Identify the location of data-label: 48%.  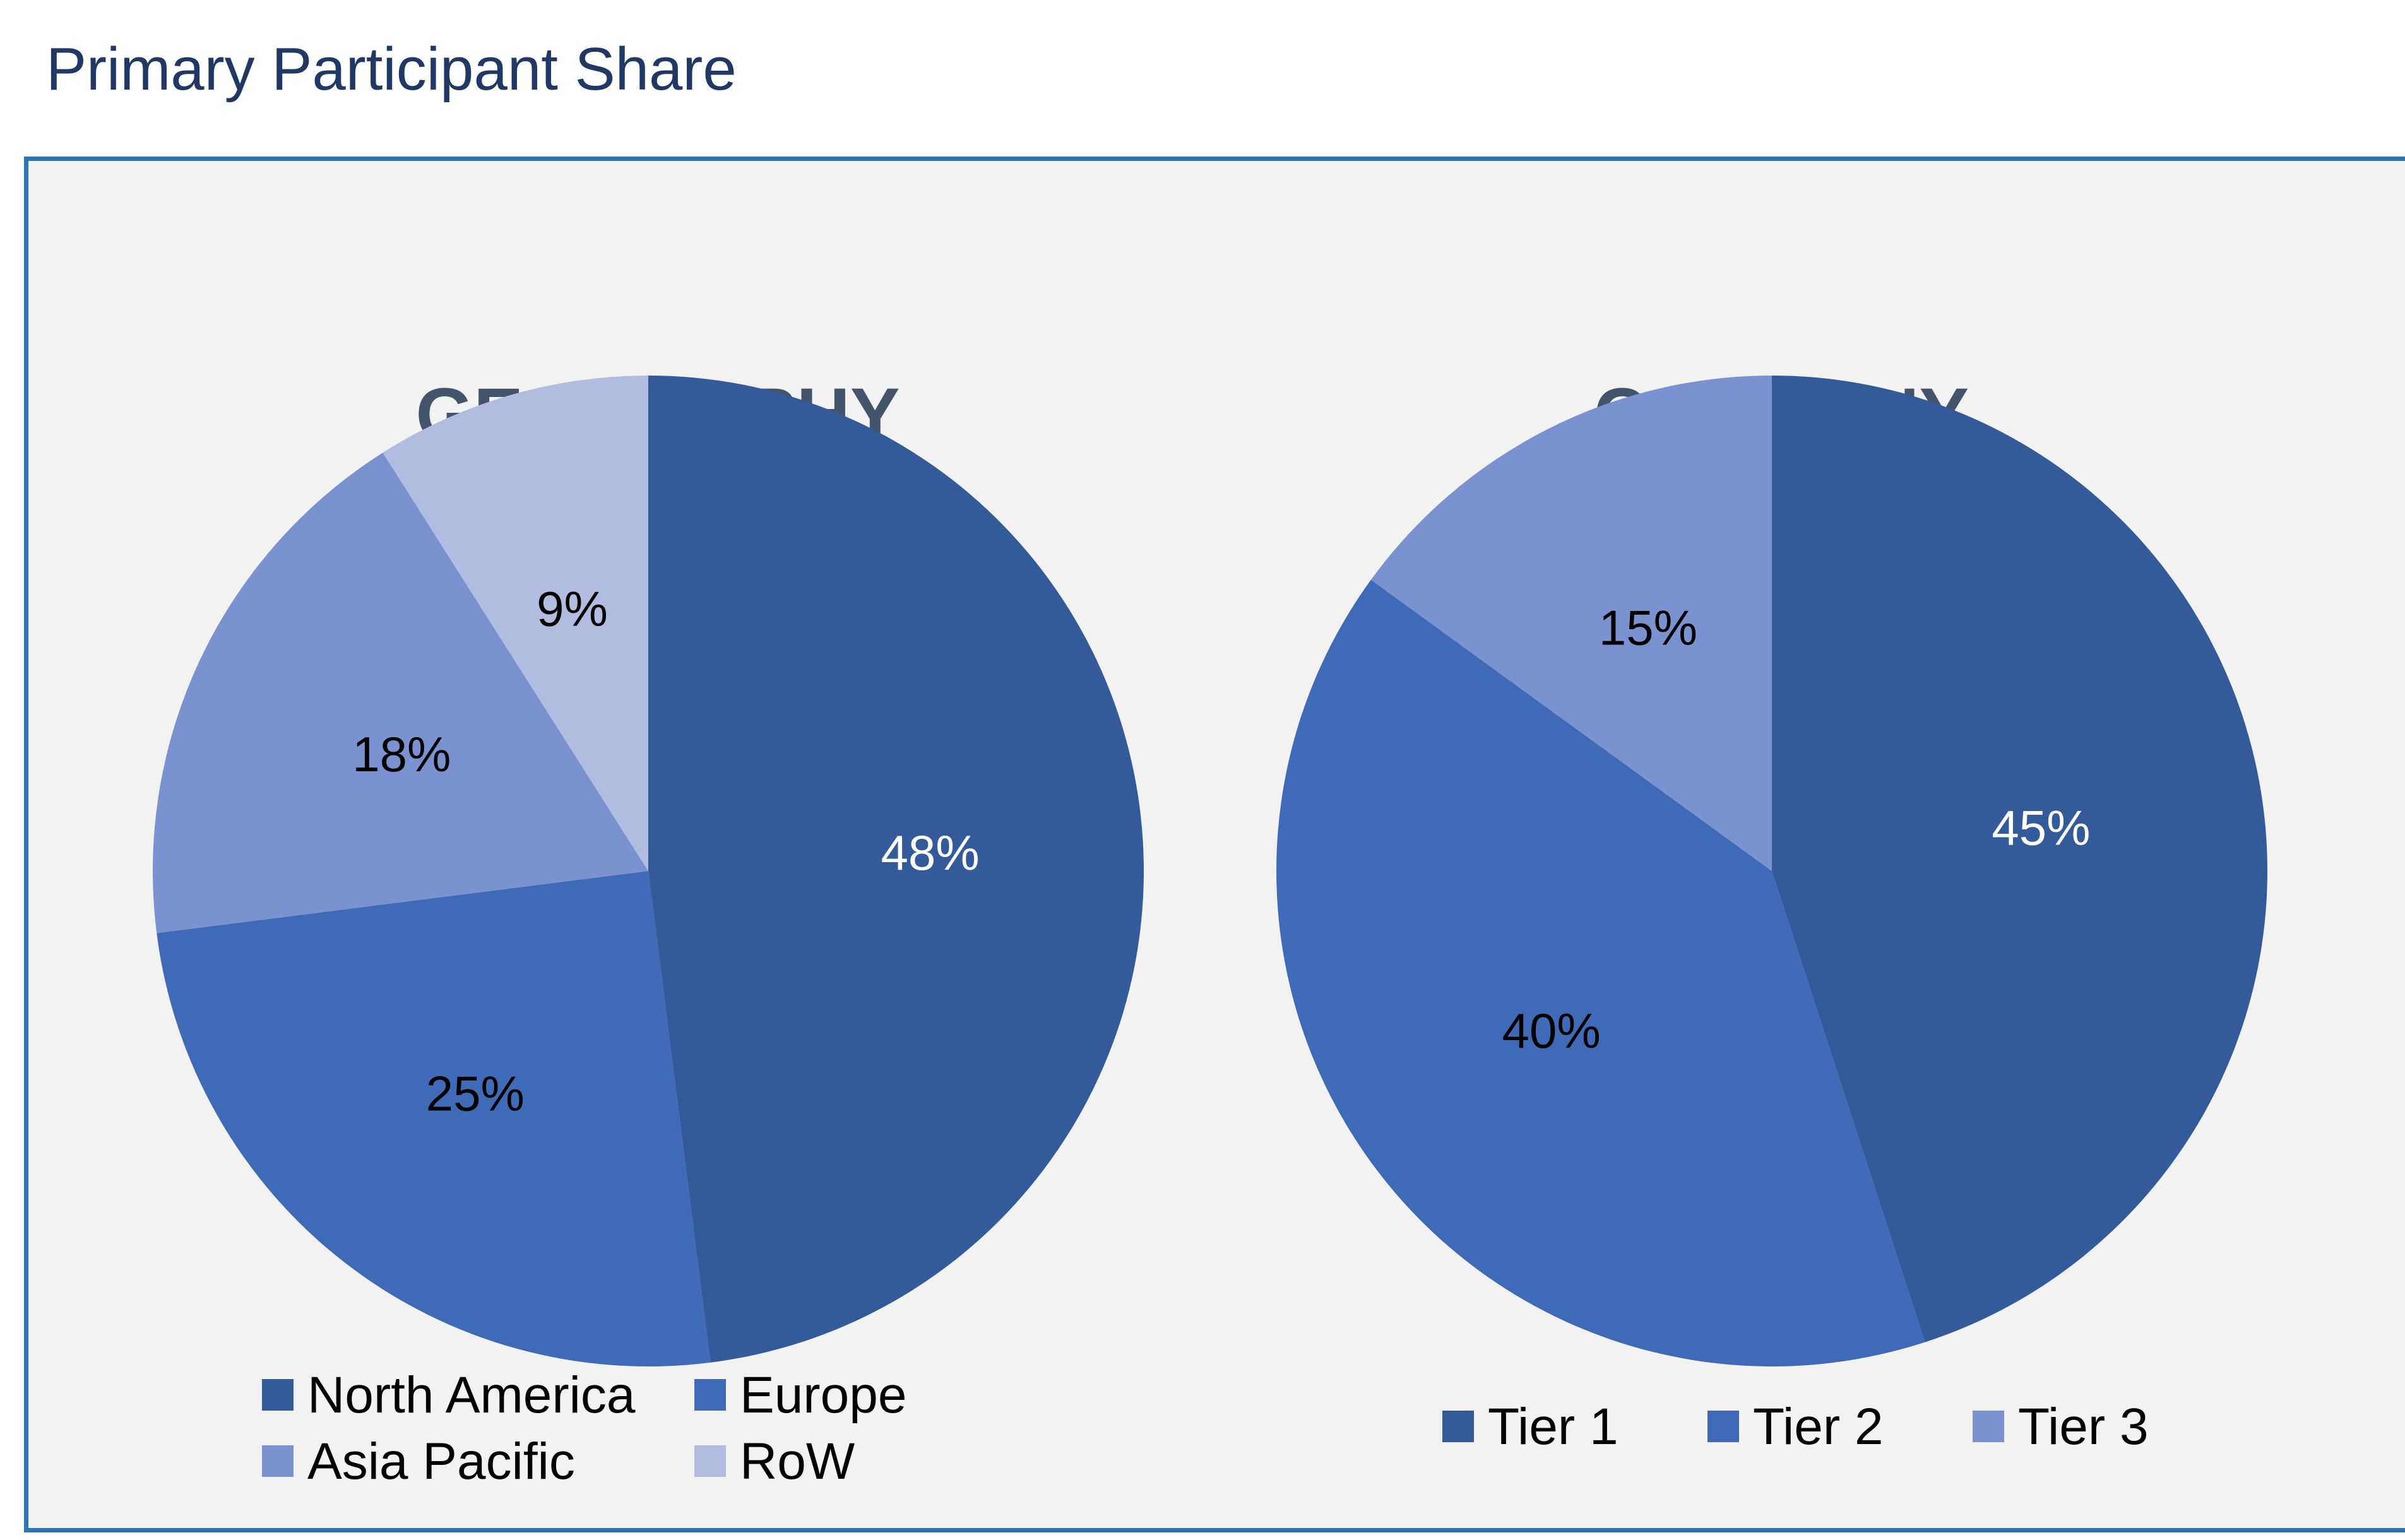
(930, 853).